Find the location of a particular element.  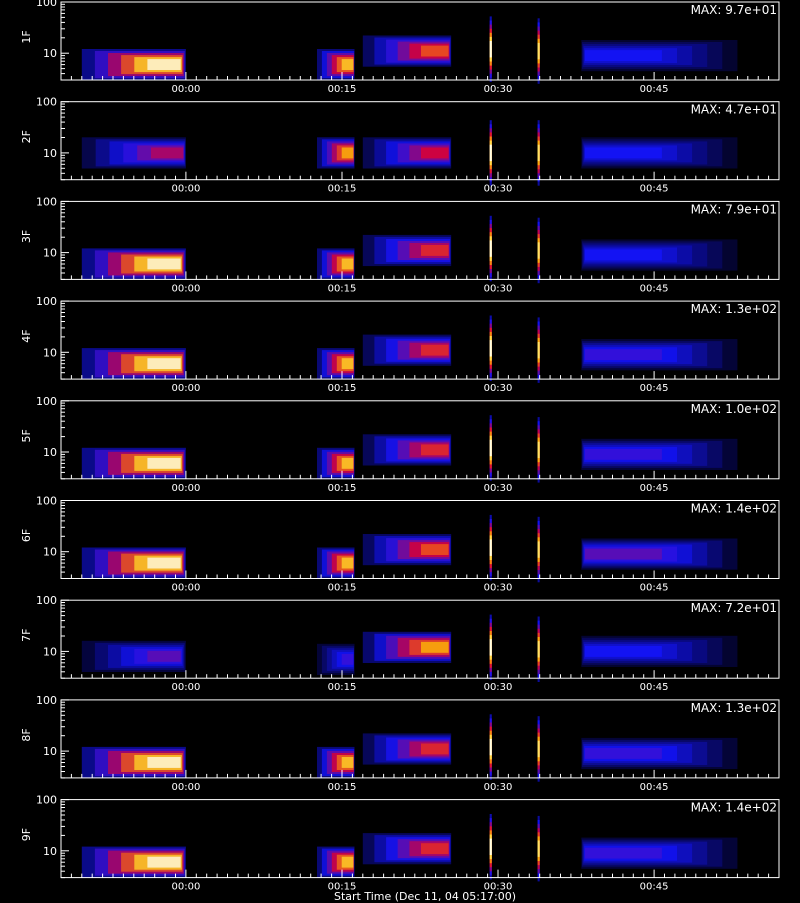

panel-7f: 10 100 00:00 00:15 00:30 00:45 7F MAX: 7.2e+01 is located at coordinates (400, 643).